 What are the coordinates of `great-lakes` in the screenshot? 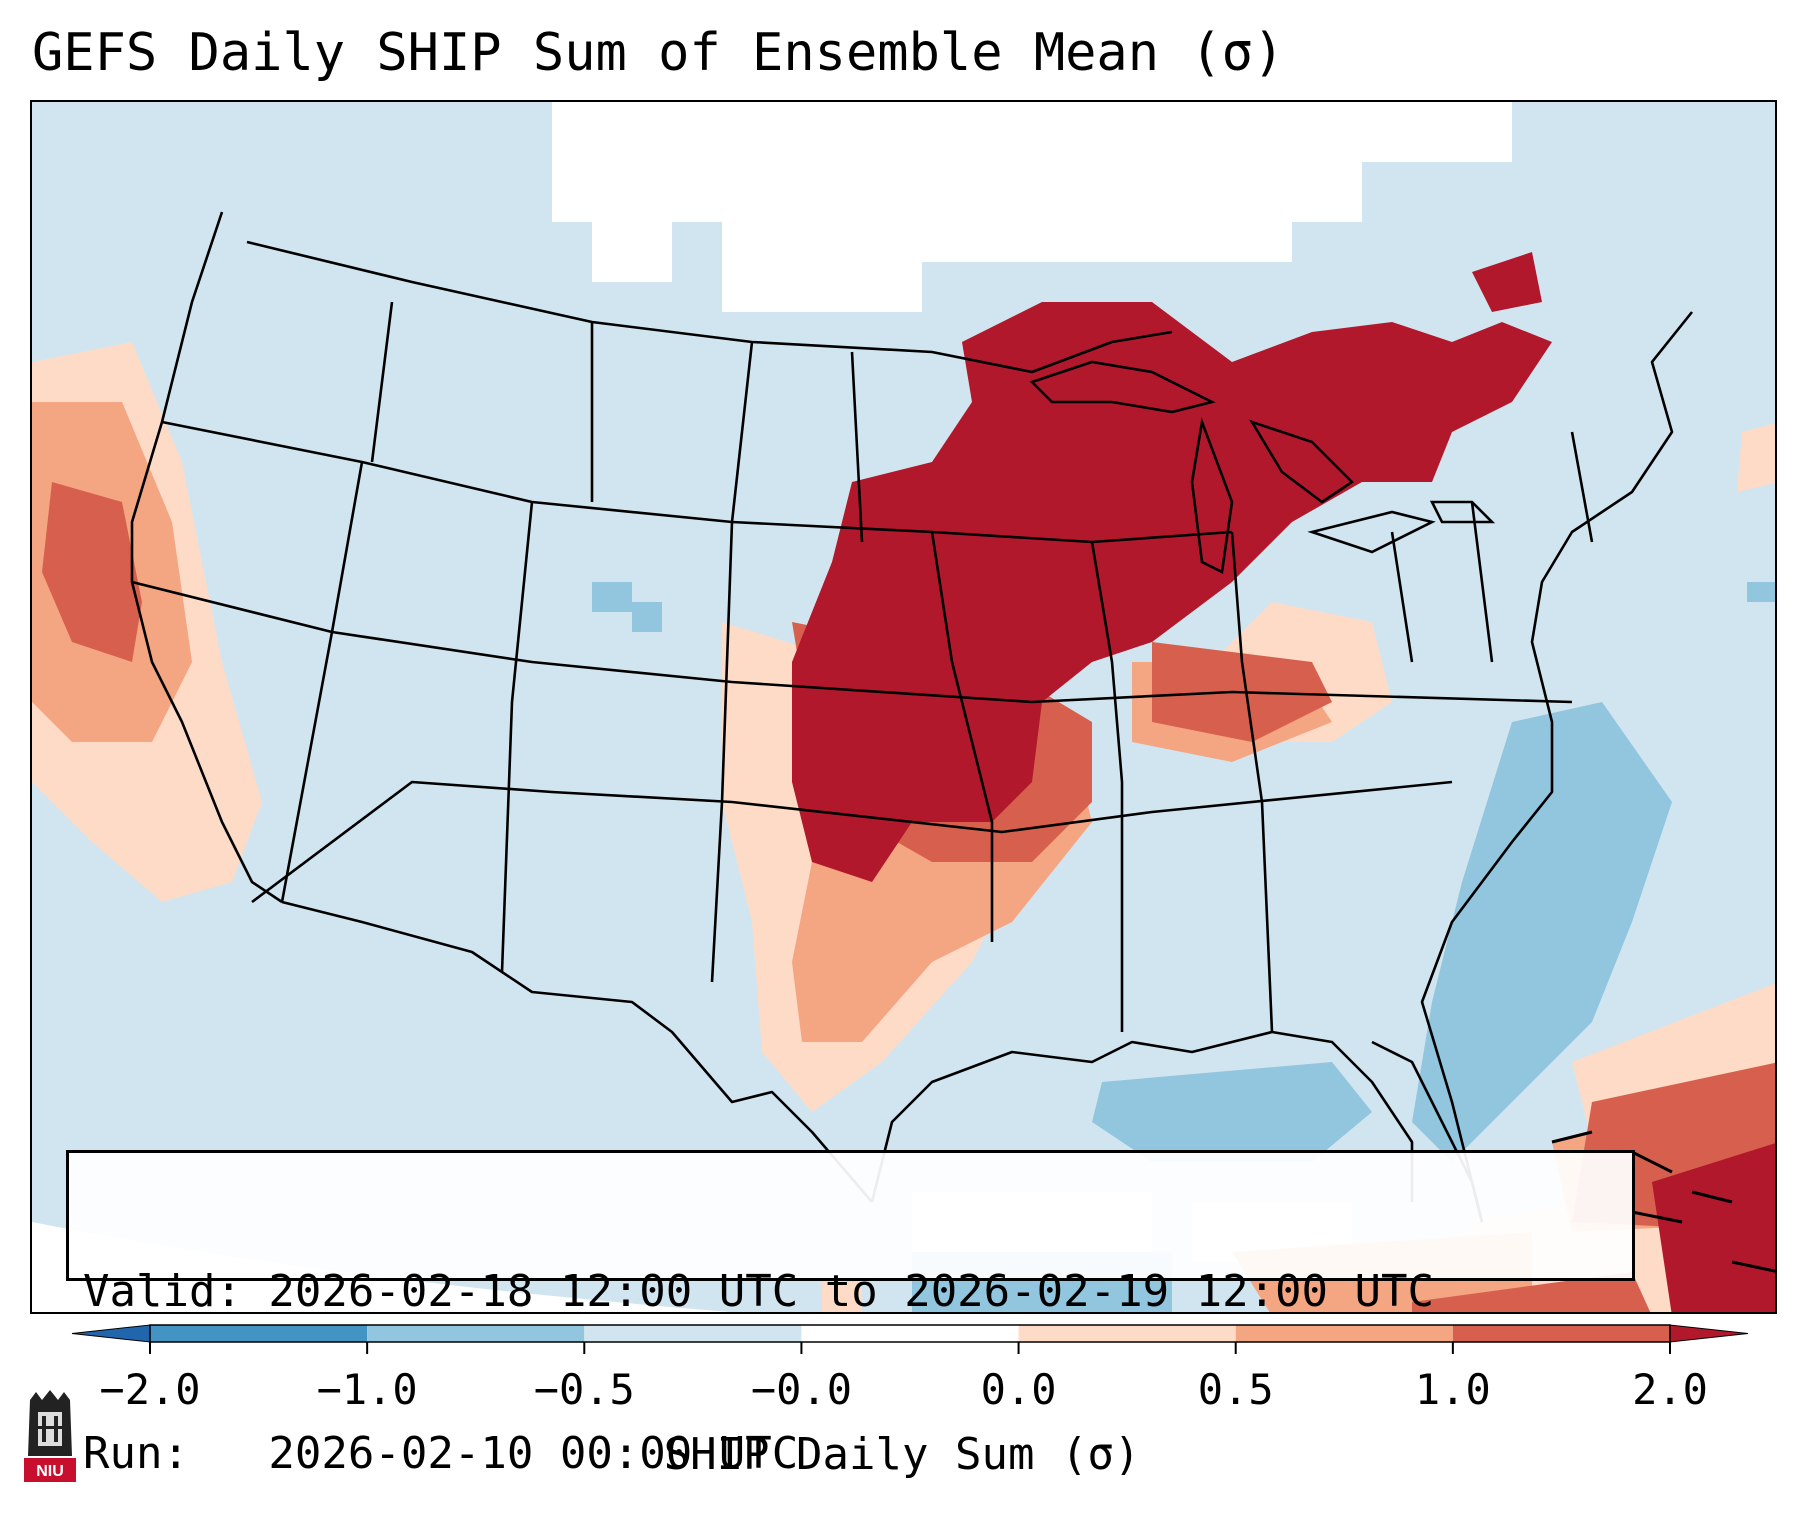 It's located at (1262, 467).